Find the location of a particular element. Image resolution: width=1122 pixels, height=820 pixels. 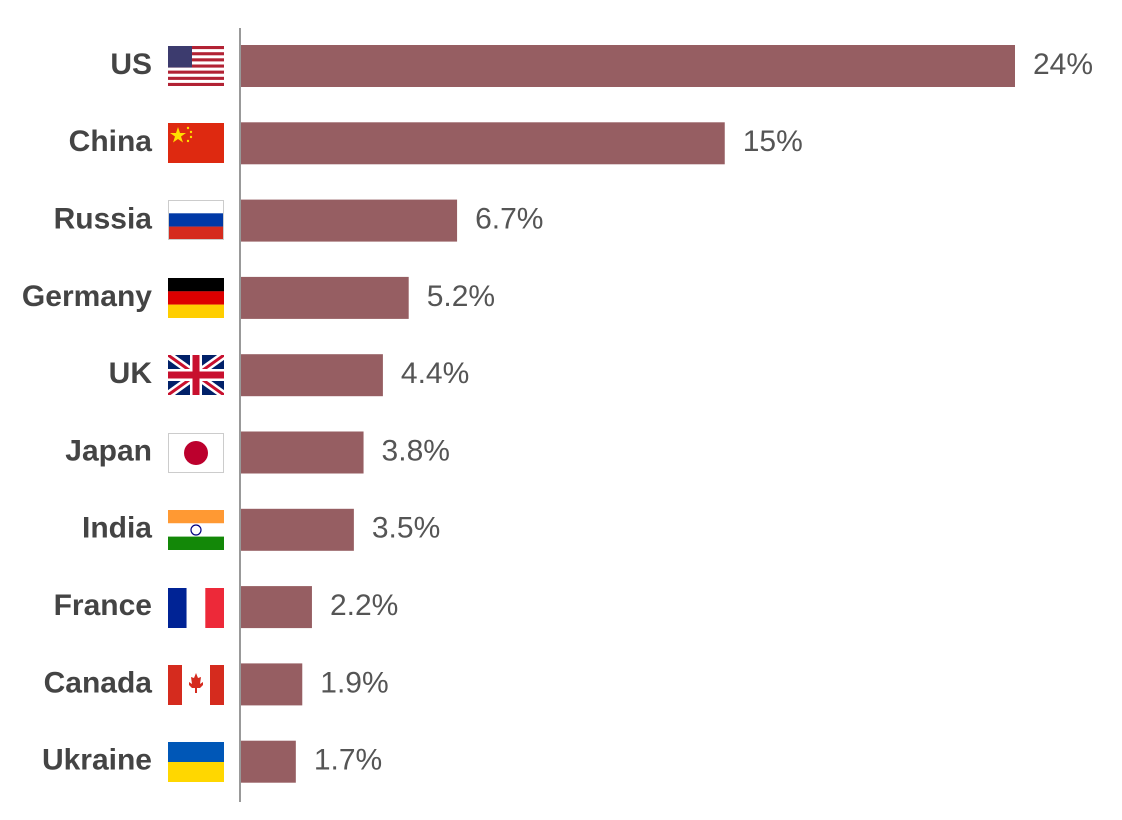

category-label: Canada is located at coordinates (98, 682).